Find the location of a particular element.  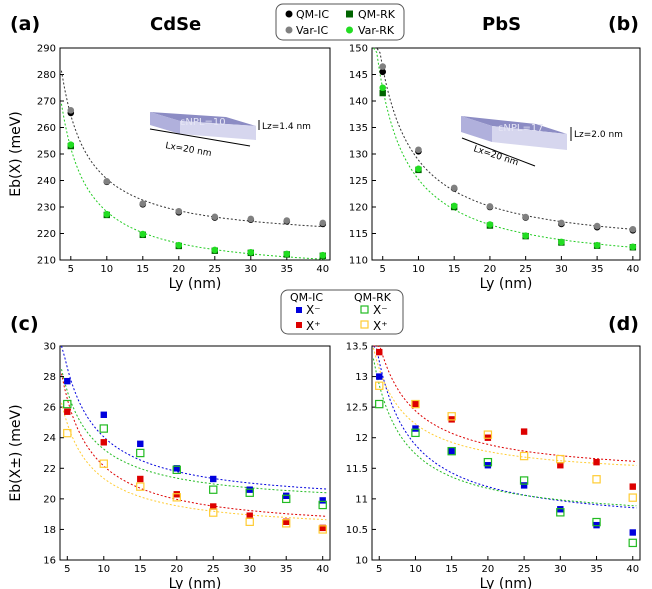

x-tick-label: 20 is located at coordinates (490, 269).